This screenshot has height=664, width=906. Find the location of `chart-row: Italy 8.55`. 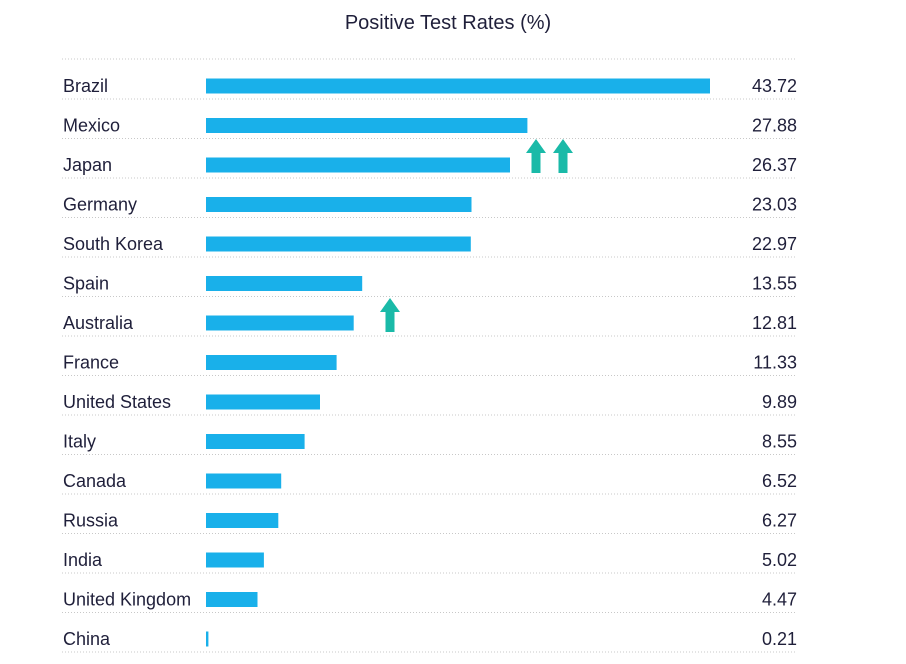

chart-row: Italy 8.55 is located at coordinates (430, 442).